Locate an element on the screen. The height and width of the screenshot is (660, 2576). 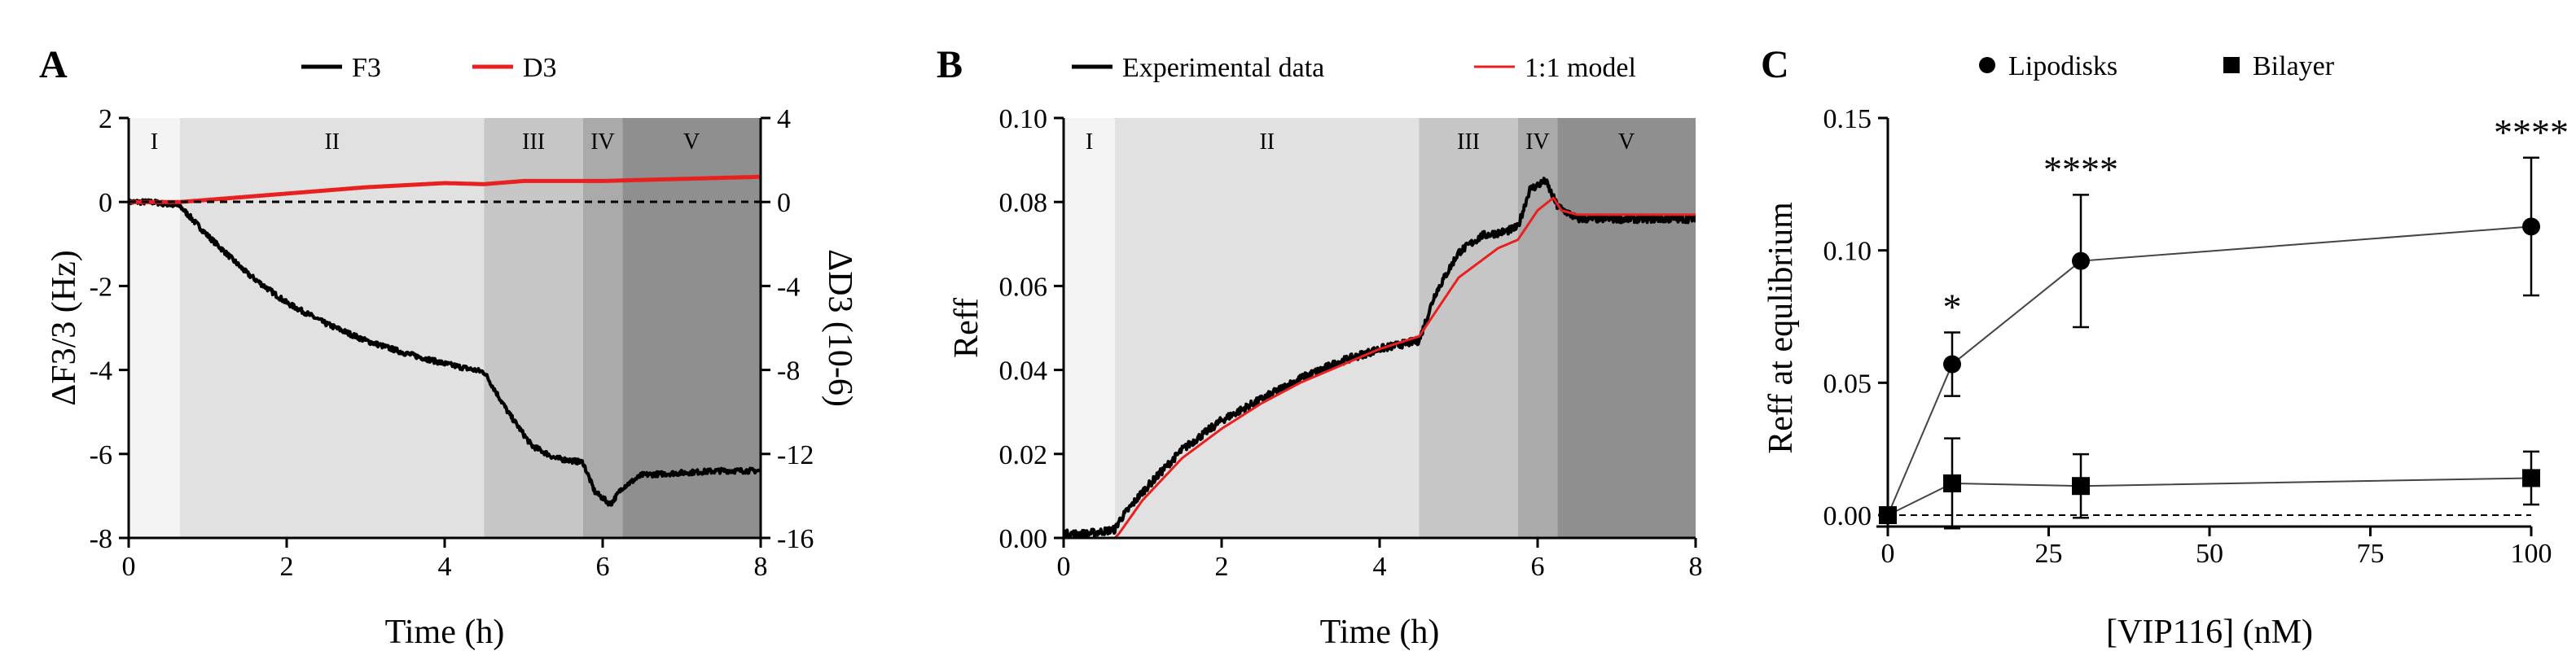
y2-tick-label: -8 is located at coordinates (788, 371).